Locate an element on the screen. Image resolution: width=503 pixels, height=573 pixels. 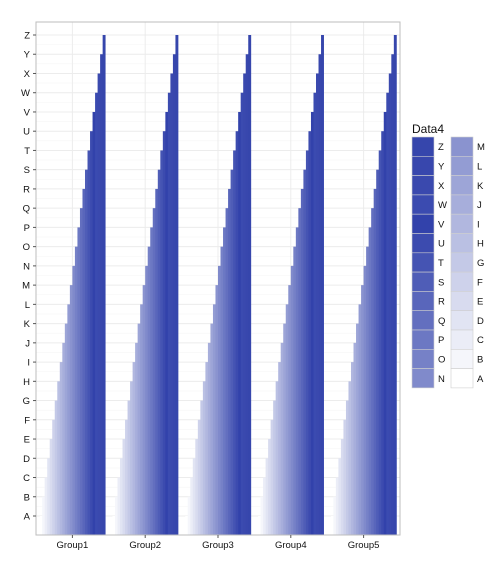
bar-group1-i is located at coordinates (61, 448).